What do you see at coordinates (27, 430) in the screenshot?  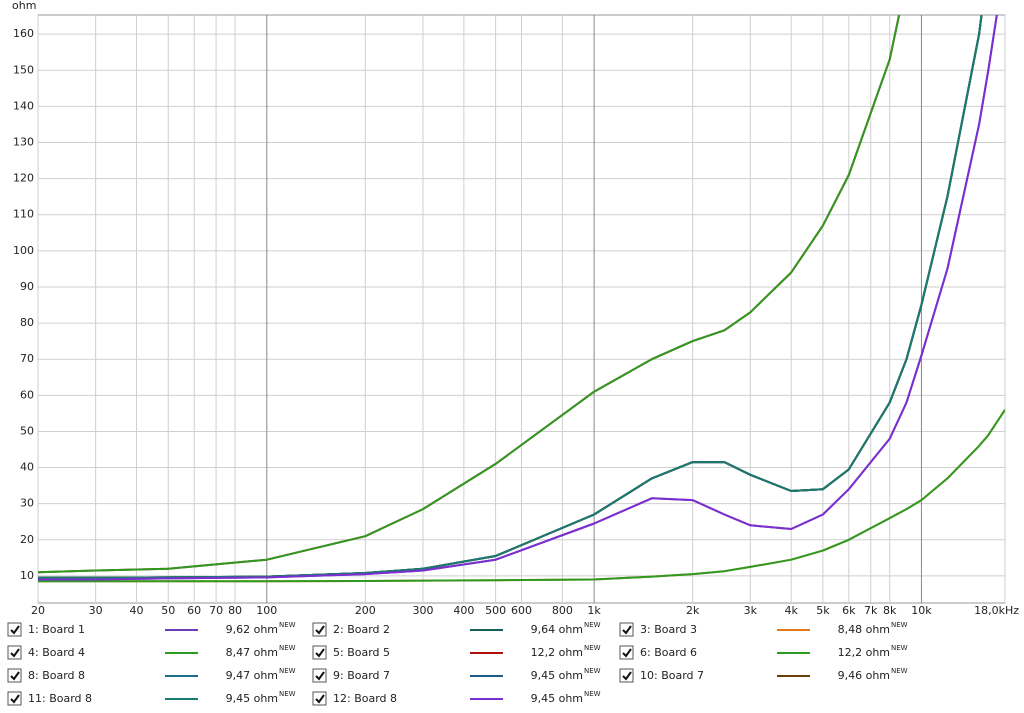 I see `y-tick-label: 50` at bounding box center [27, 430].